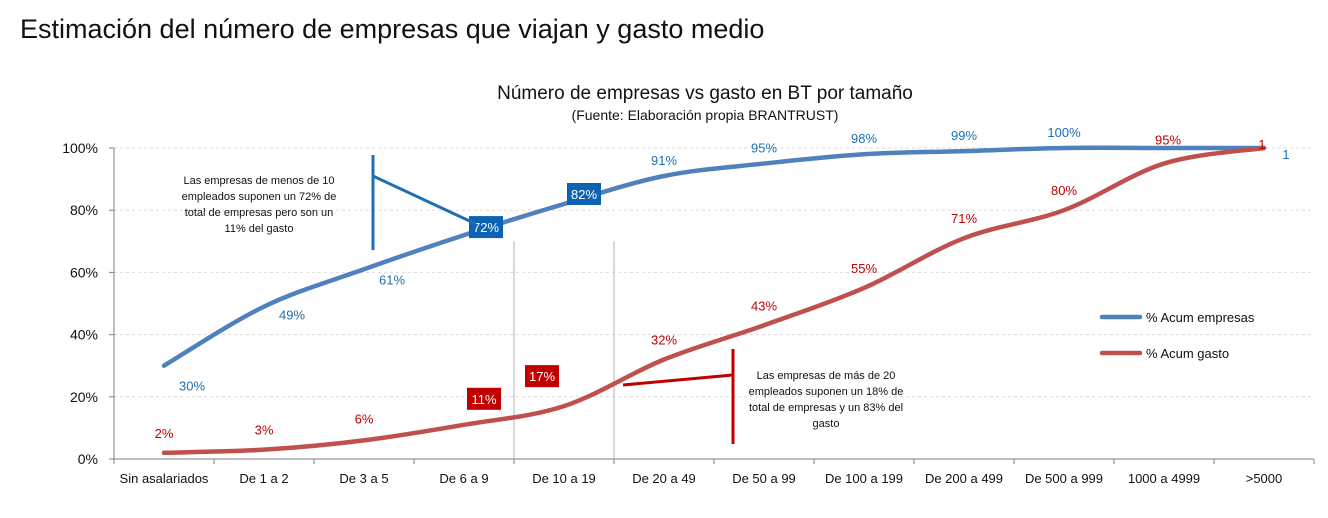 The width and height of the screenshot is (1328, 518). I want to click on legend-label: % Acum empresas, so click(1200, 317).